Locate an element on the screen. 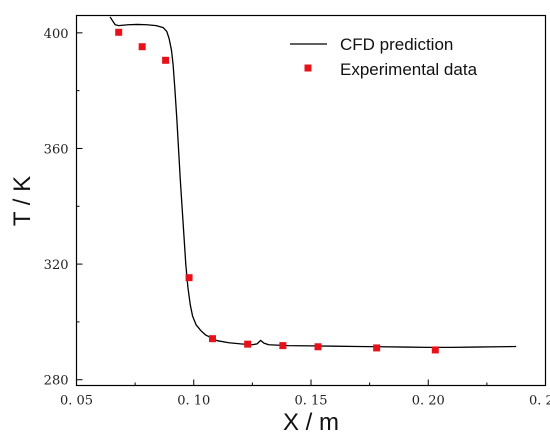 The image size is (550, 442). x-tick-label: 0. 20 is located at coordinates (428, 401).